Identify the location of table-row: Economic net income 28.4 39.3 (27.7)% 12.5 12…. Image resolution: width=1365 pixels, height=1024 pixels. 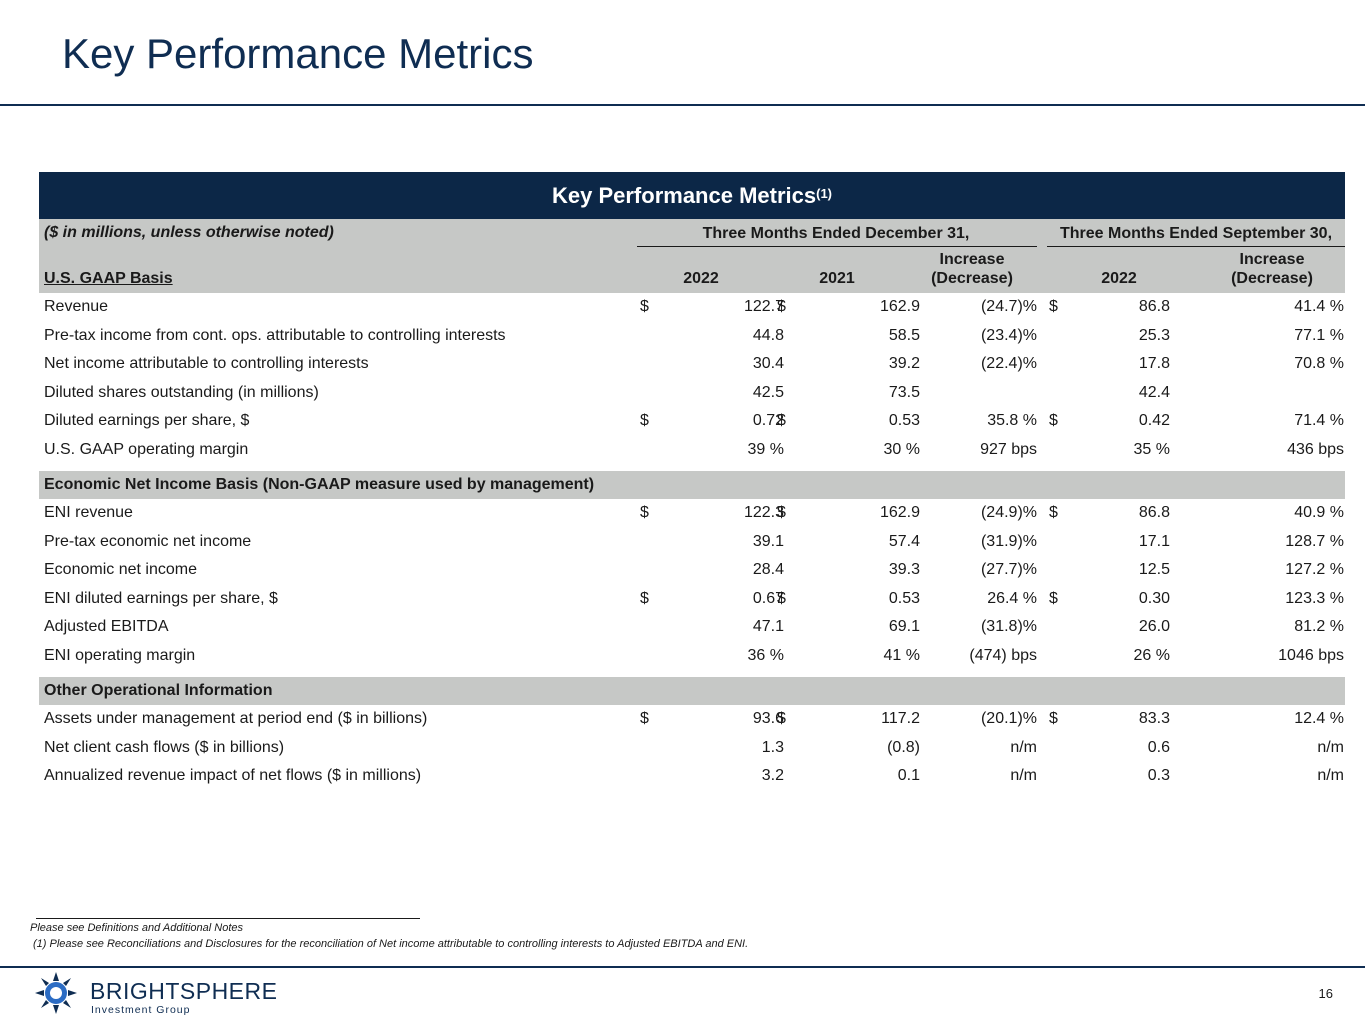
(692, 570).